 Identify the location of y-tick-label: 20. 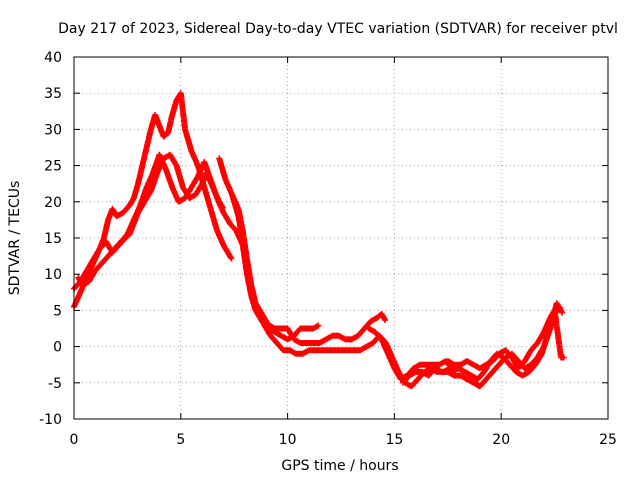
(53, 203).